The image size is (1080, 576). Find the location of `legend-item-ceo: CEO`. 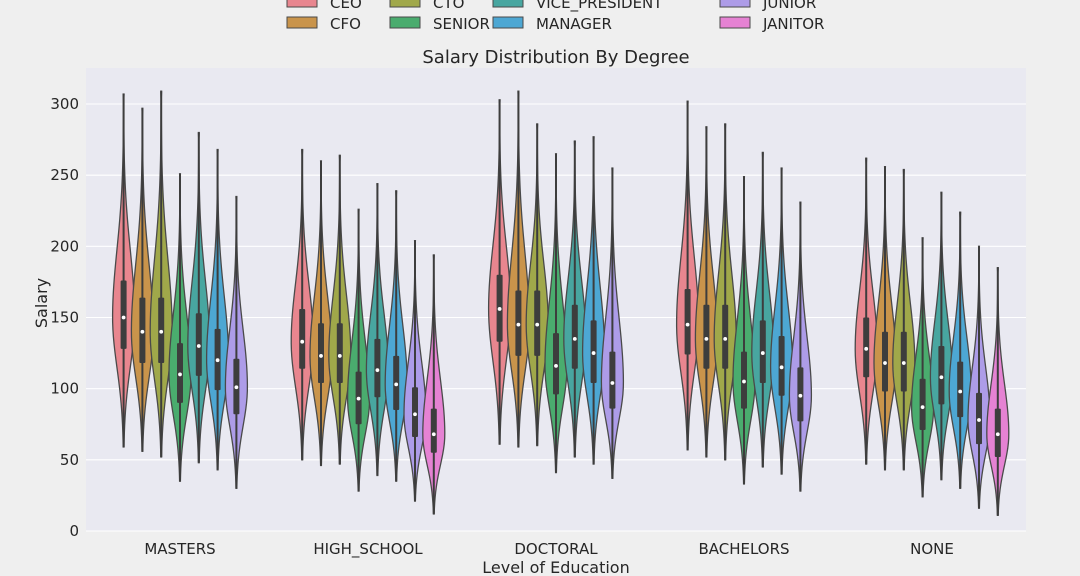

legend-item-ceo: CEO is located at coordinates (324, 6).